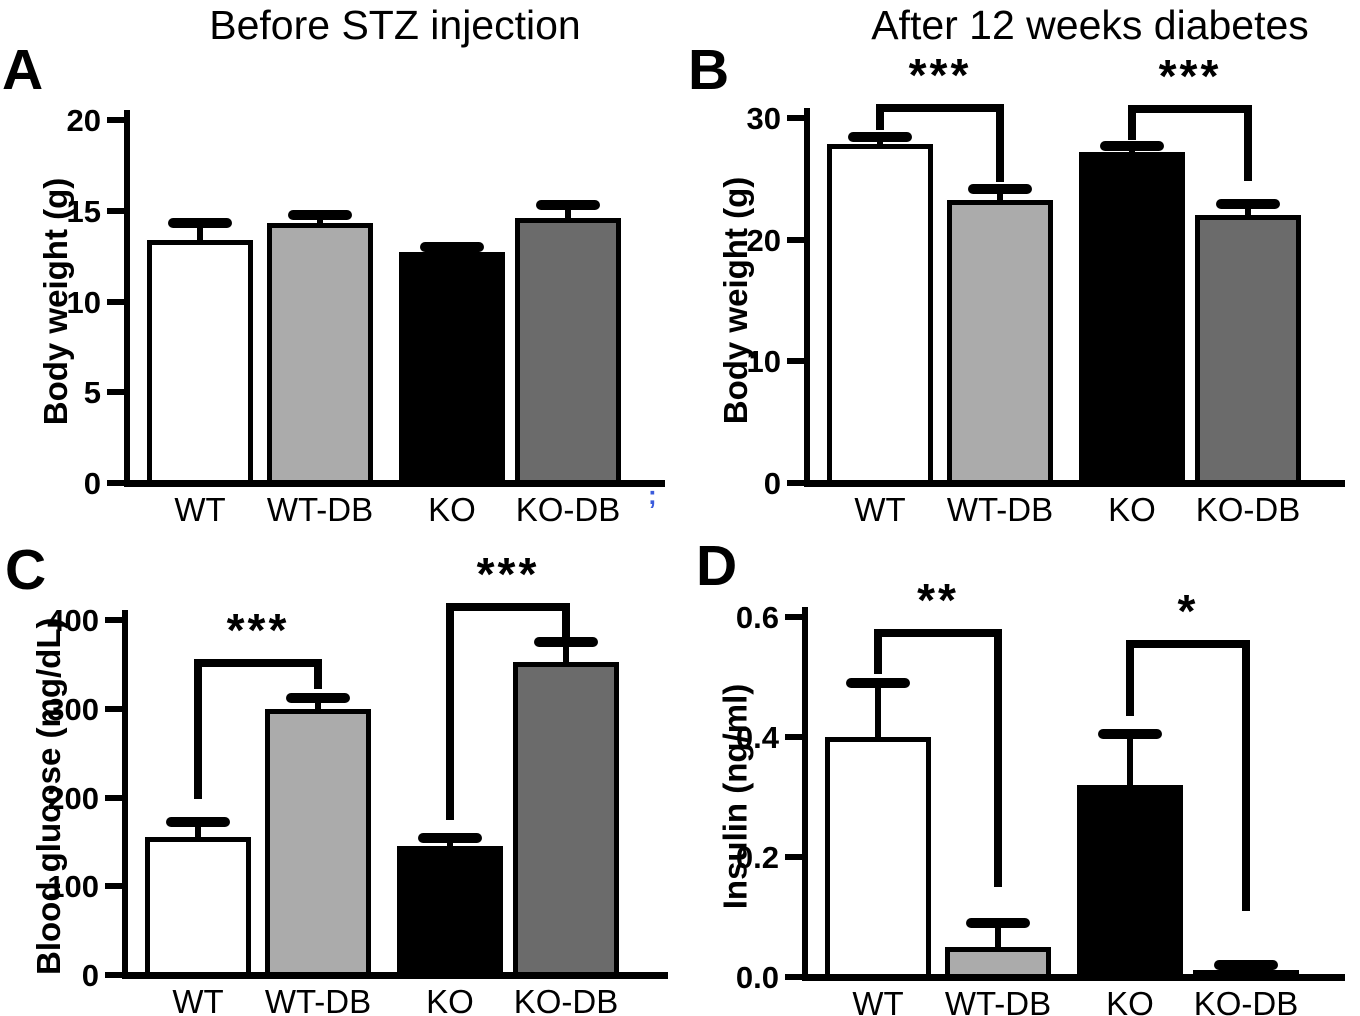  What do you see at coordinates (763, 118) in the screenshot?
I see `y-tick-label: 30` at bounding box center [763, 118].